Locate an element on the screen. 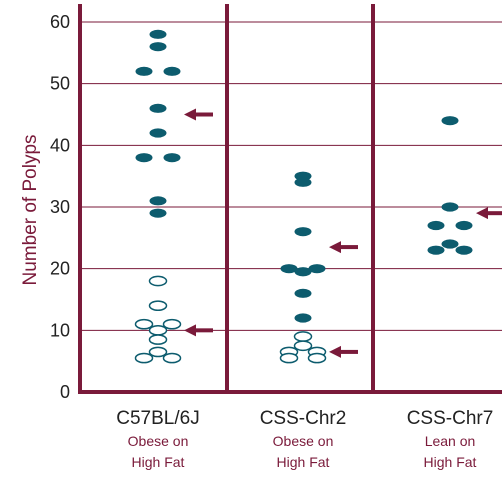 Image resolution: width=502 pixels, height=478 pixels. y-tick-label-0: 0 is located at coordinates (65, 392).